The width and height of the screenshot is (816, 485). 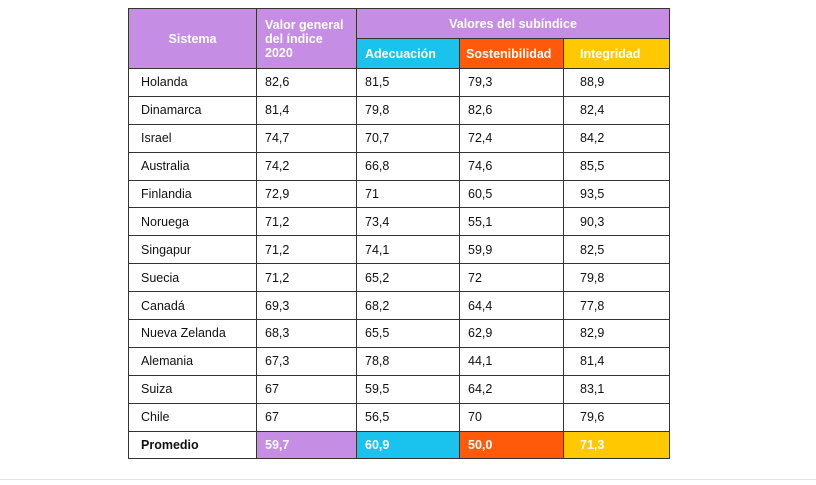 What do you see at coordinates (511, 389) in the screenshot?
I see `cell-sostenibilidad: 64,2` at bounding box center [511, 389].